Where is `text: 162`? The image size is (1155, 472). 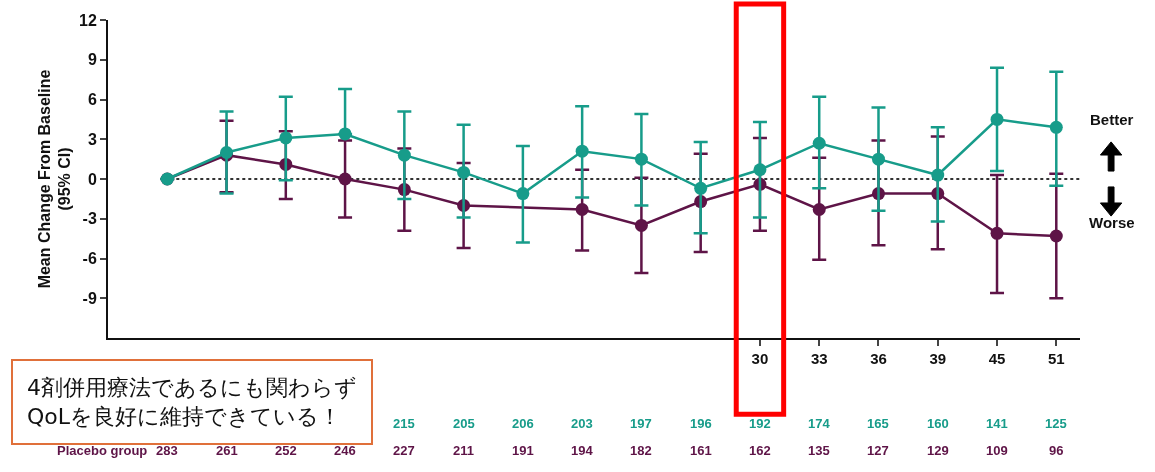
text: 162 is located at coordinates (760, 450).